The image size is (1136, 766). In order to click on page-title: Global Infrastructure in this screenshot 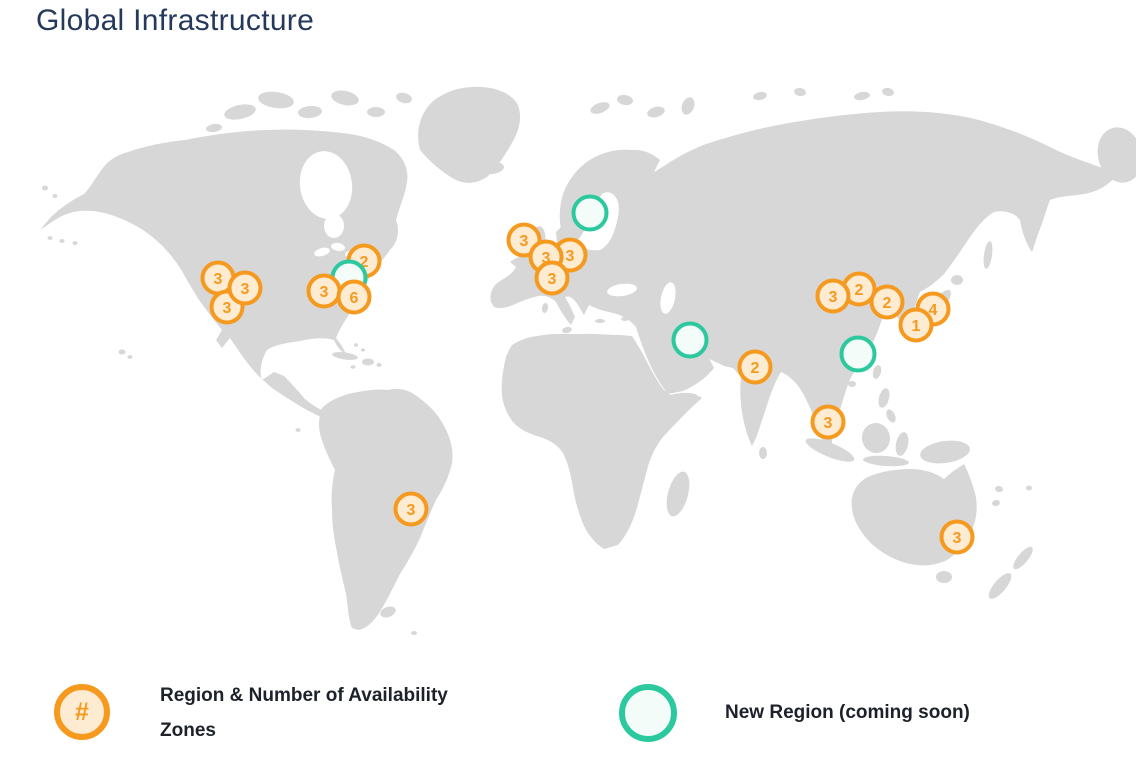, I will do `click(175, 20)`.